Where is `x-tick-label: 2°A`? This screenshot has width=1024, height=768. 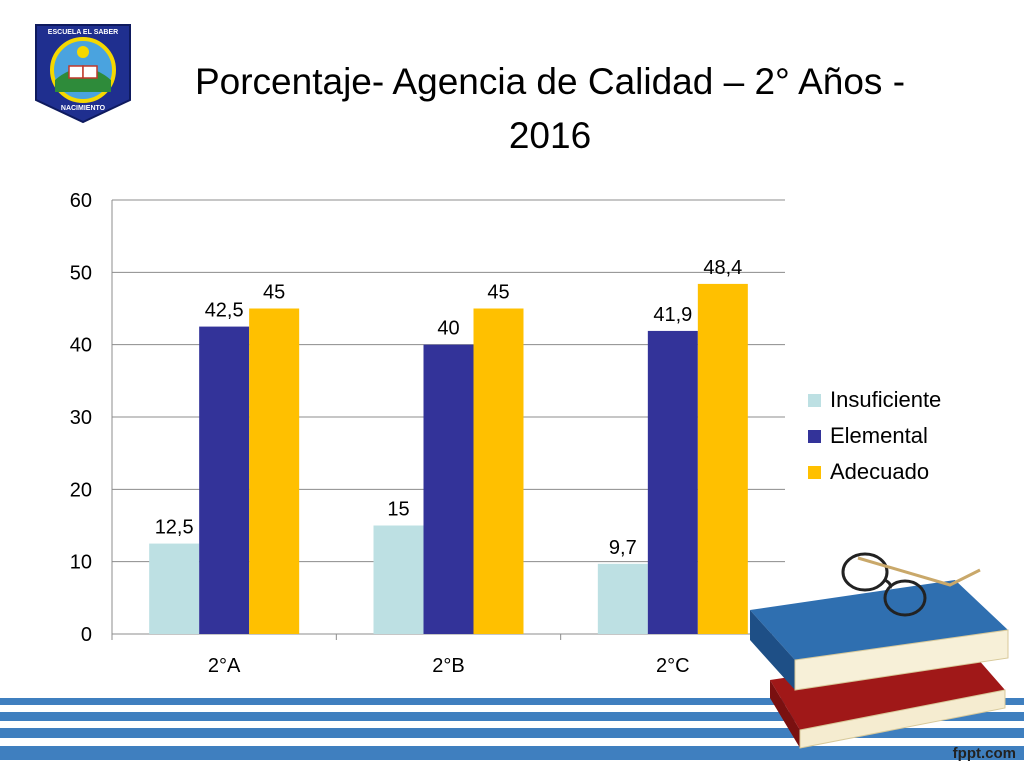 x-tick-label: 2°A is located at coordinates (224, 666).